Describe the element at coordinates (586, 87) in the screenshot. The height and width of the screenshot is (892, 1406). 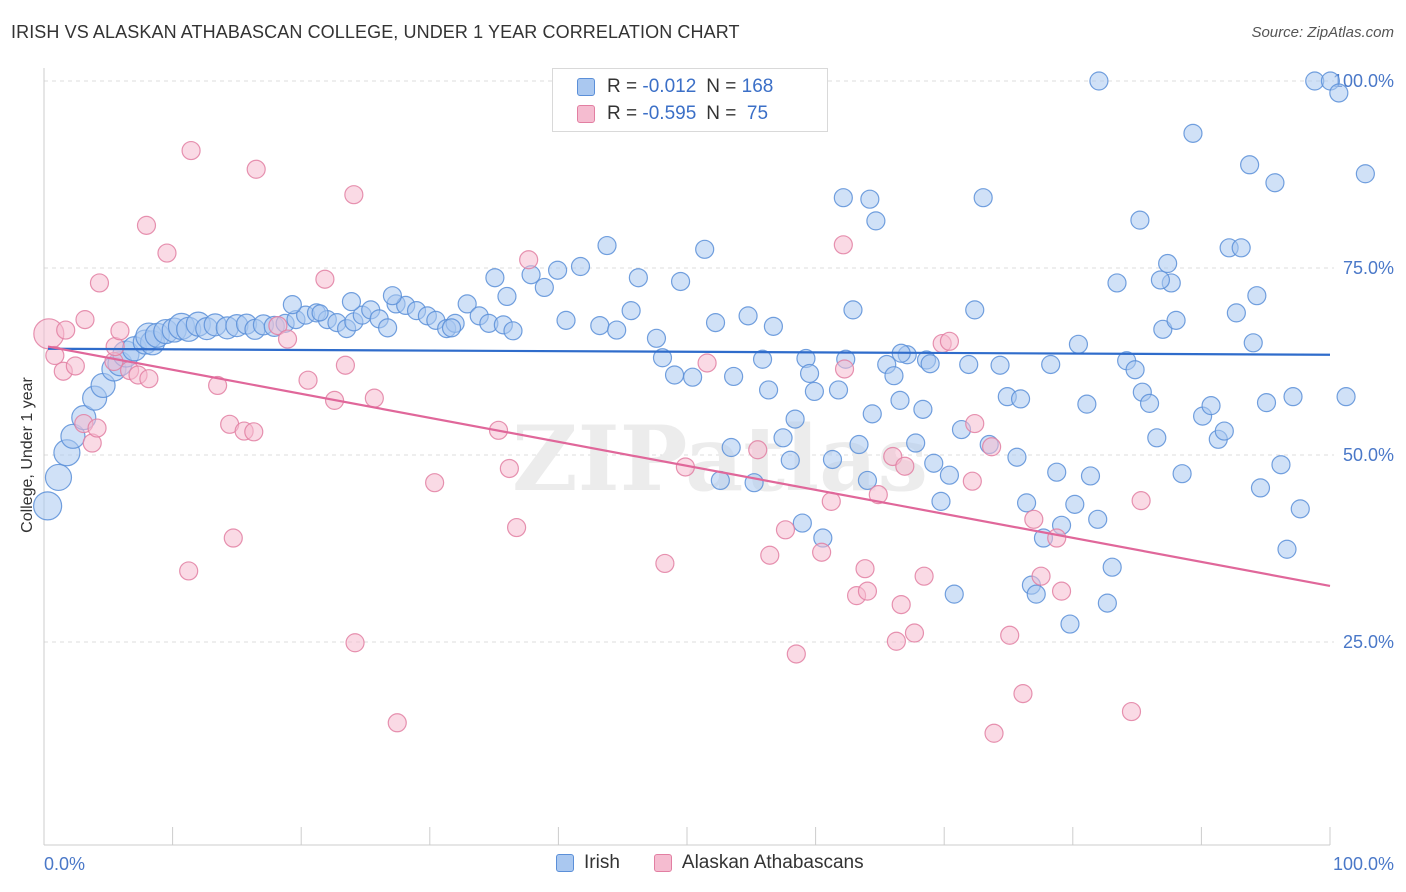
I see `irish-swatch` at that location.